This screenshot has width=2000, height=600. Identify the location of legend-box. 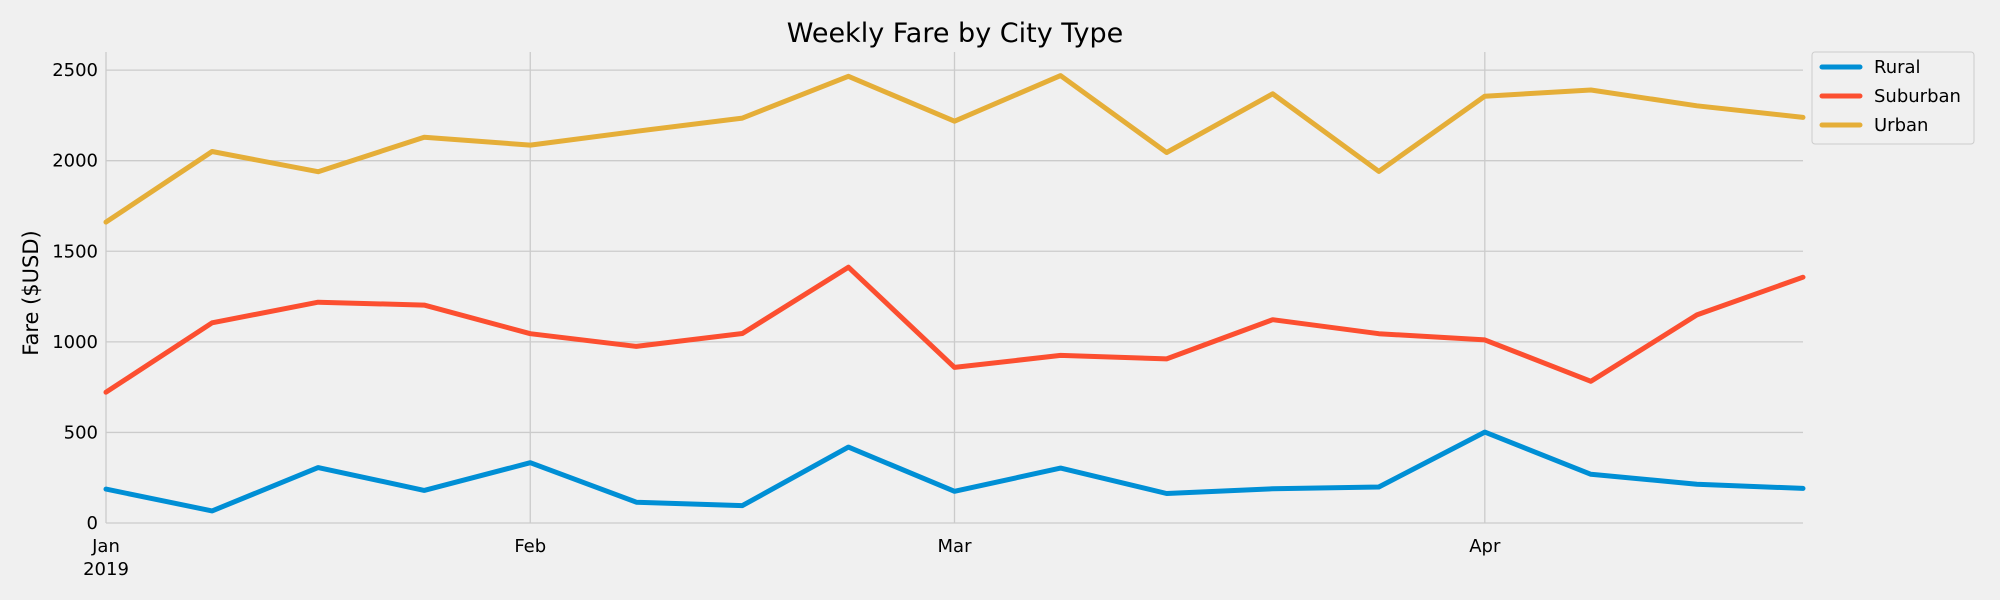
(1893, 98).